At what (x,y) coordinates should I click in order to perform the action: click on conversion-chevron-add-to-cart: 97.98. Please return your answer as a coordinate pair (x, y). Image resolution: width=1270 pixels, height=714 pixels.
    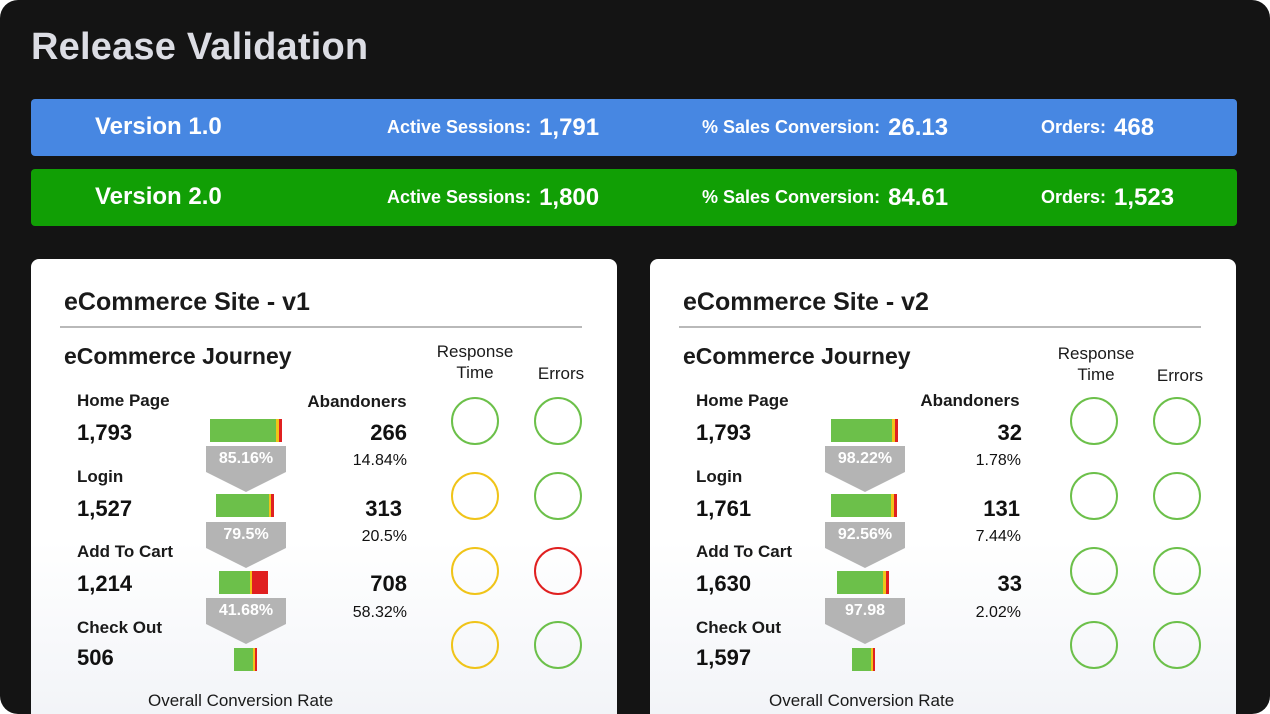
    Looking at the image, I should click on (865, 622).